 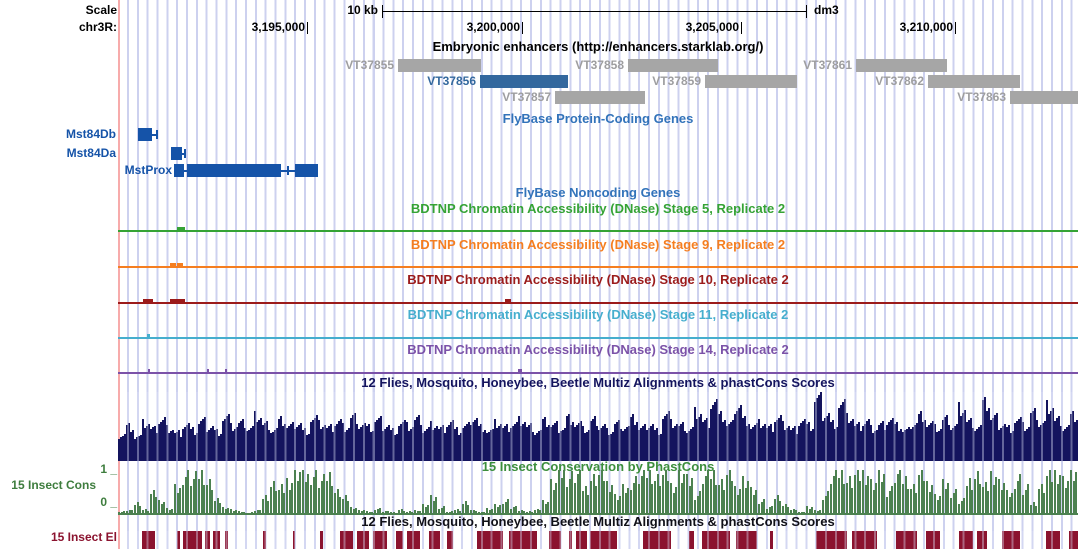 What do you see at coordinates (108, 469) in the screenshot?
I see `phastcons-axis-max: 1 _` at bounding box center [108, 469].